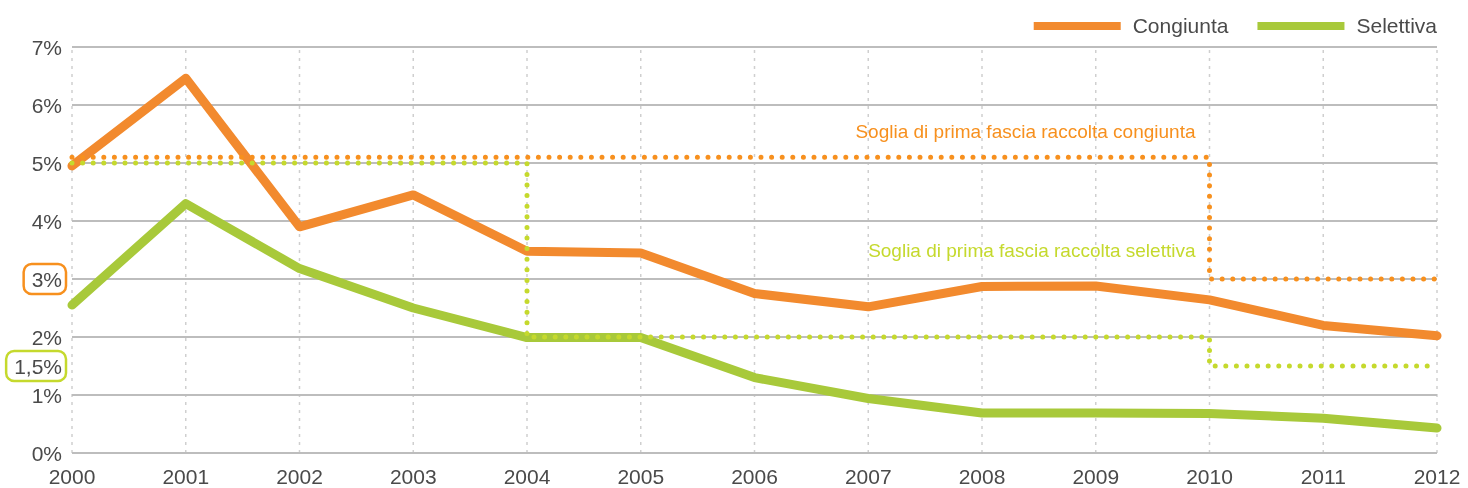  I want to click on text: Soglia di prima fascia raccolta selettiva, so click(1032, 250).